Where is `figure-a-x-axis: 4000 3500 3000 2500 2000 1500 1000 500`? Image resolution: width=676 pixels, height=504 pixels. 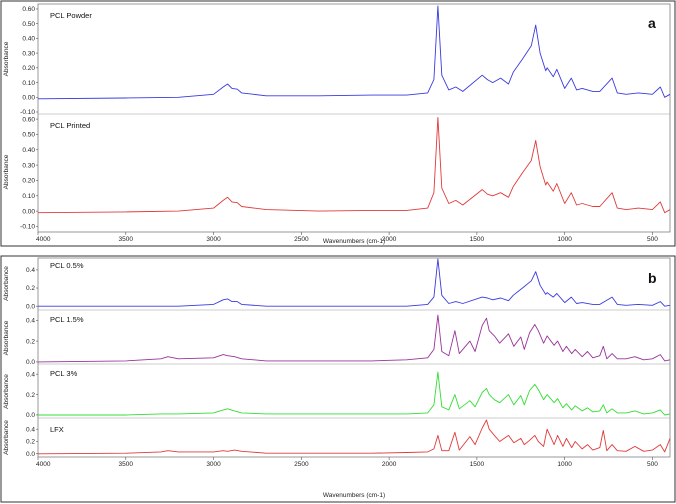 figure-a-x-axis: 4000 3500 3000 2500 2000 1500 1000 500 is located at coordinates (347, 237).